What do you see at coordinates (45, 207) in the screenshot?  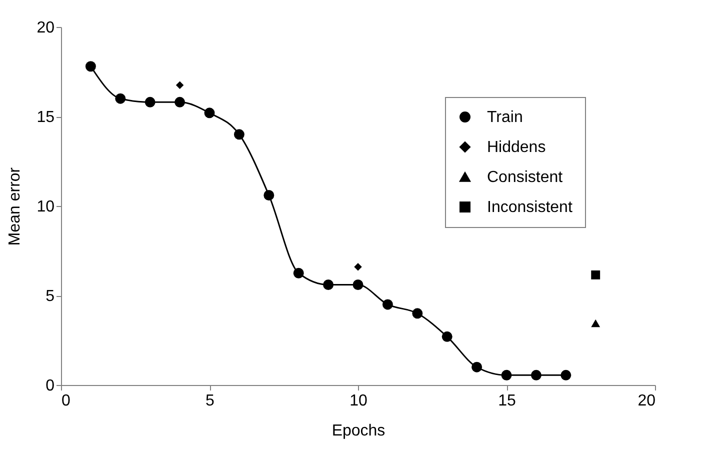 I see `y-tick-label: 10` at bounding box center [45, 207].